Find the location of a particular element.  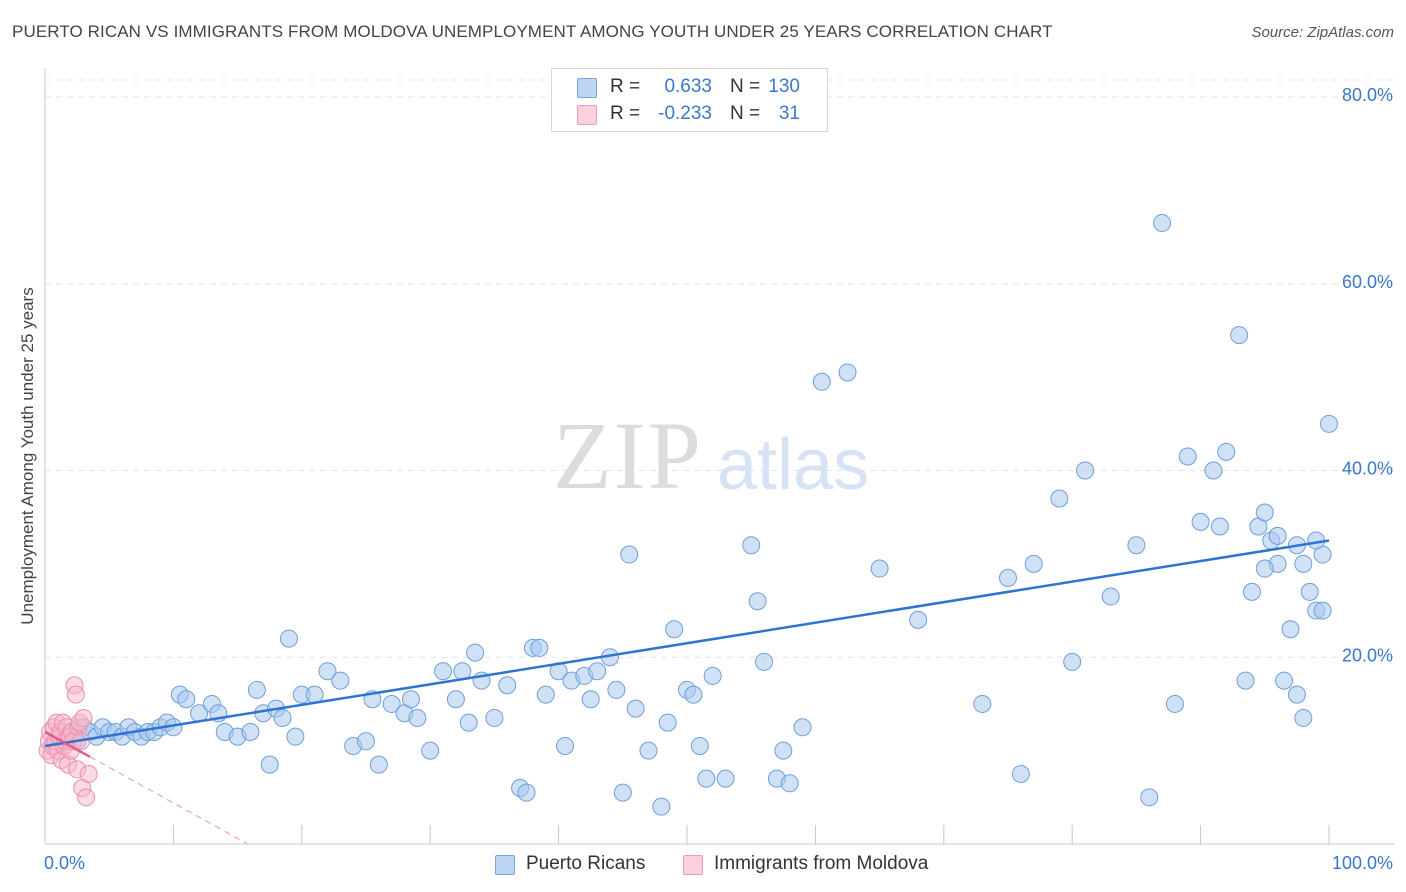

trend-line-moldova-dashed is located at coordinates (169, 800).